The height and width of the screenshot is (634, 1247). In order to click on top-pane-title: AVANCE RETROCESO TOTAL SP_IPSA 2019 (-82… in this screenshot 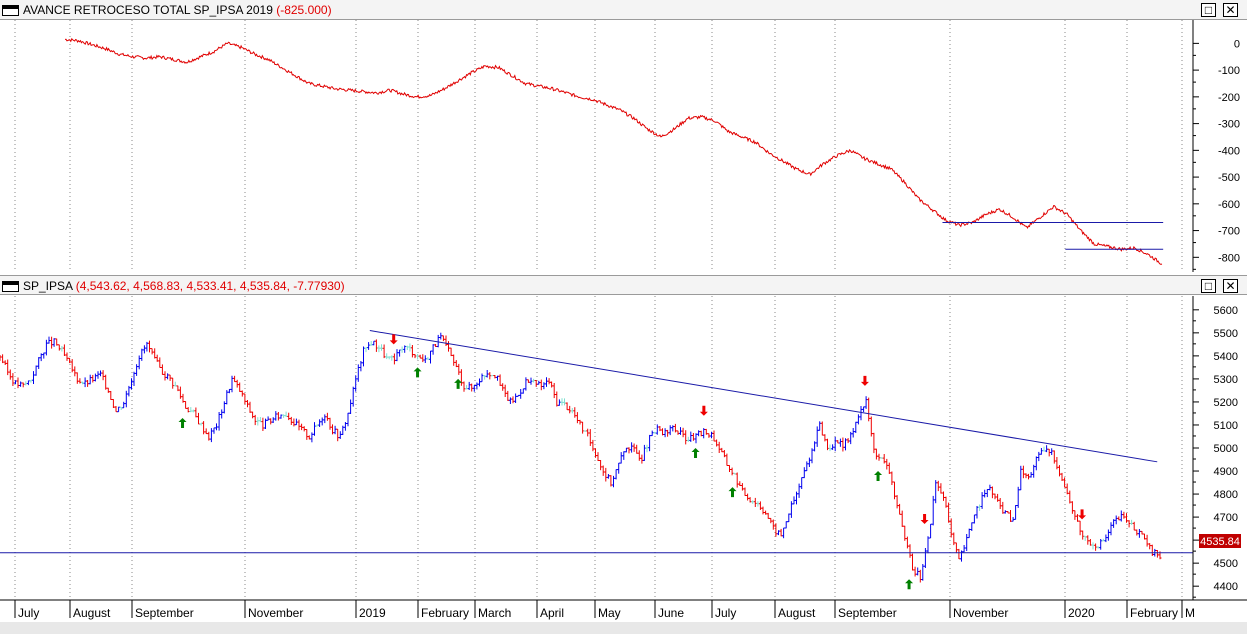, I will do `click(177, 10)`.